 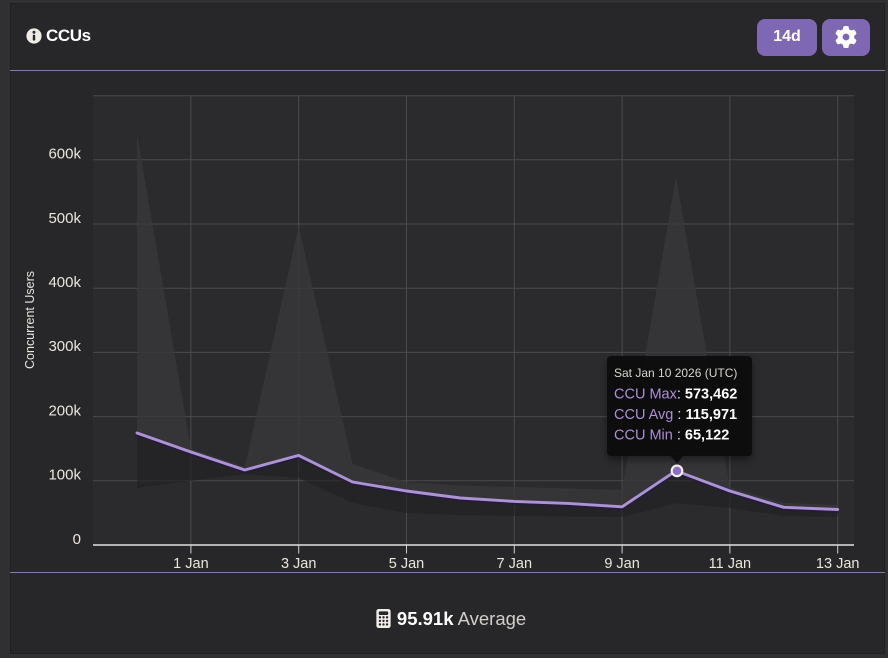 What do you see at coordinates (64, 218) in the screenshot?
I see `svg-text: 500k` at bounding box center [64, 218].